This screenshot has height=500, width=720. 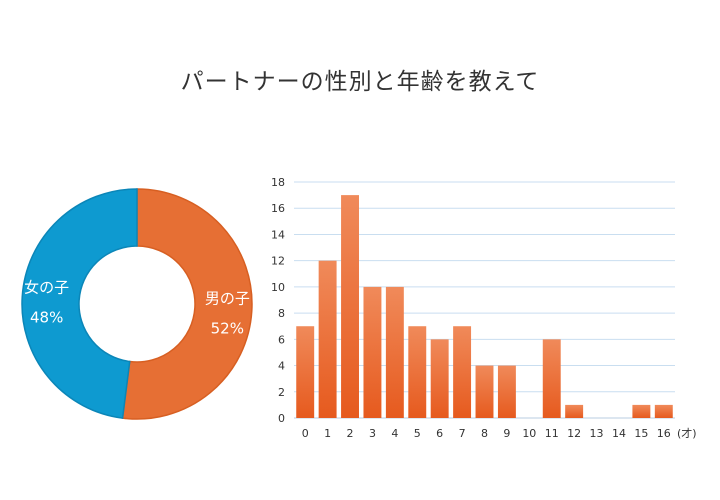 I want to click on x-tick-label: 3, so click(x=372, y=433).